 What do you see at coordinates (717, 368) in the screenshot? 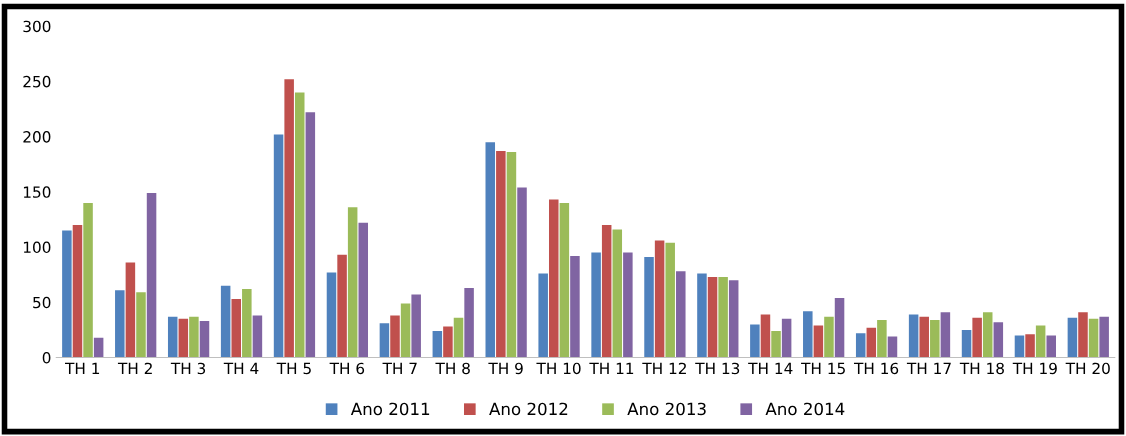
I see `x-tick-label: TH 13` at bounding box center [717, 368].